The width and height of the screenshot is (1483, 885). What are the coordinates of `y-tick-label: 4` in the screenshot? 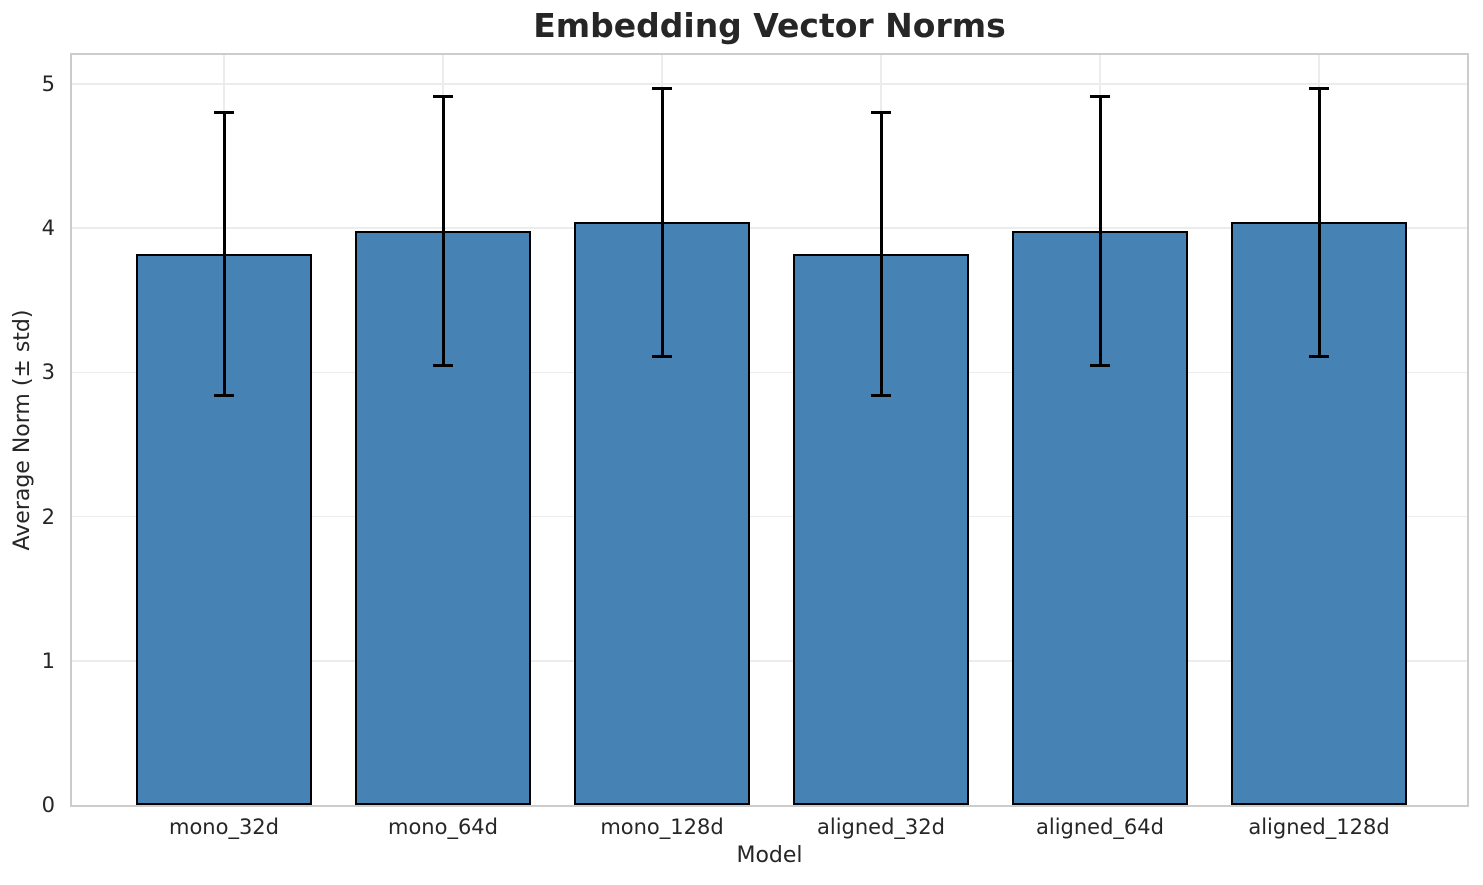 It's located at (48, 228).